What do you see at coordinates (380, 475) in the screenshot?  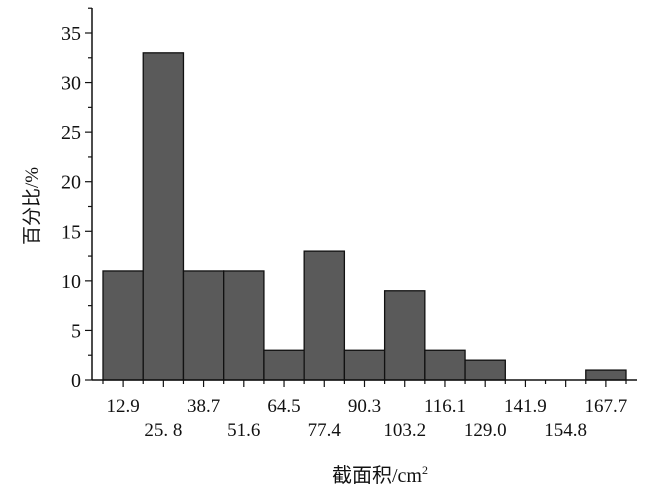 I see `x-axis-label: 截面积/cm2` at bounding box center [380, 475].